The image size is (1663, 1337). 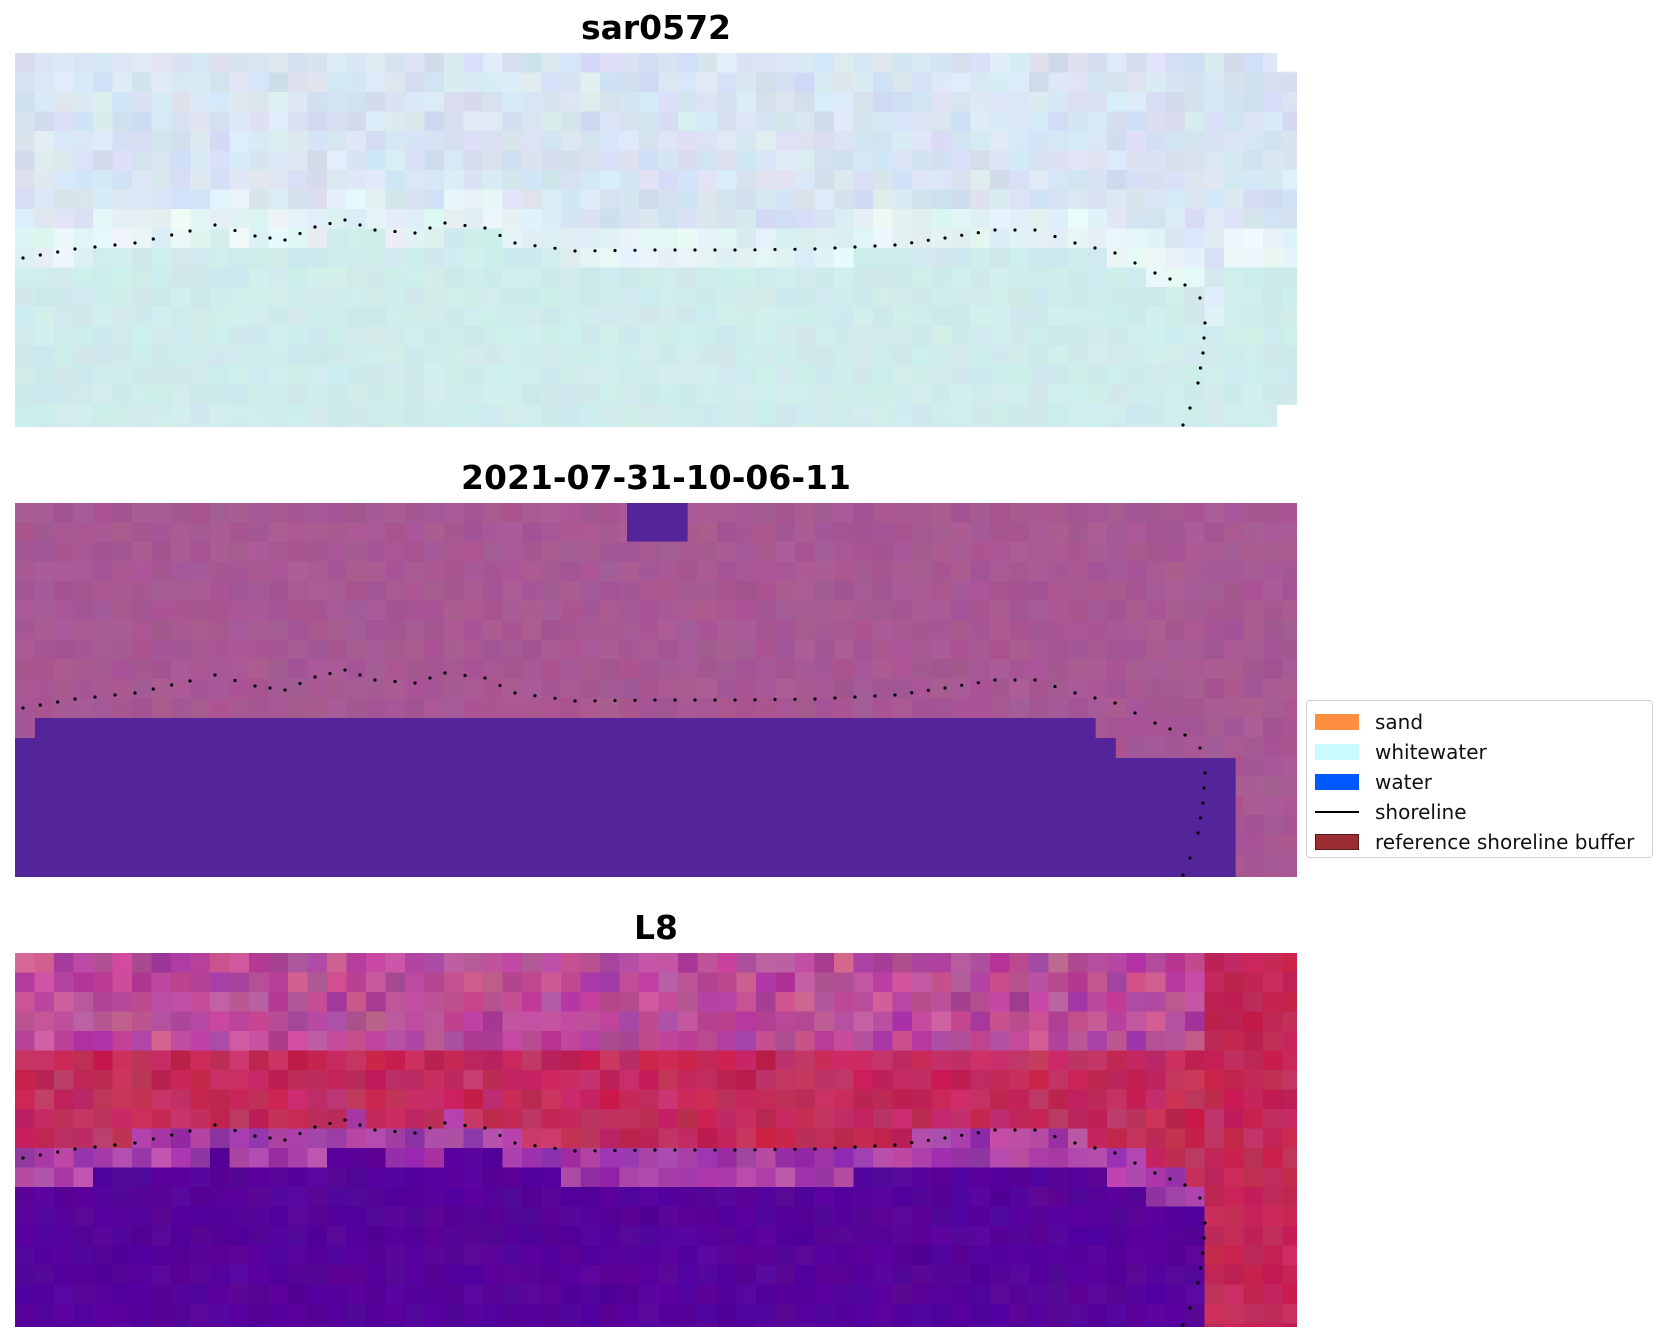 I want to click on legend-swatch-shoreline, so click(x=1337, y=812).